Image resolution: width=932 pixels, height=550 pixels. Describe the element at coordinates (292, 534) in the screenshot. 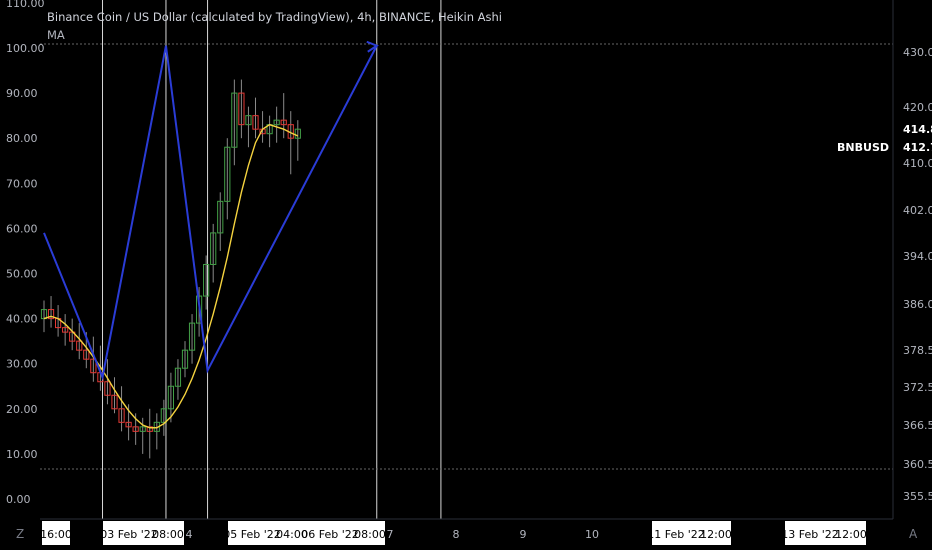

I see `x-axis-tick-label: 04:00` at that location.